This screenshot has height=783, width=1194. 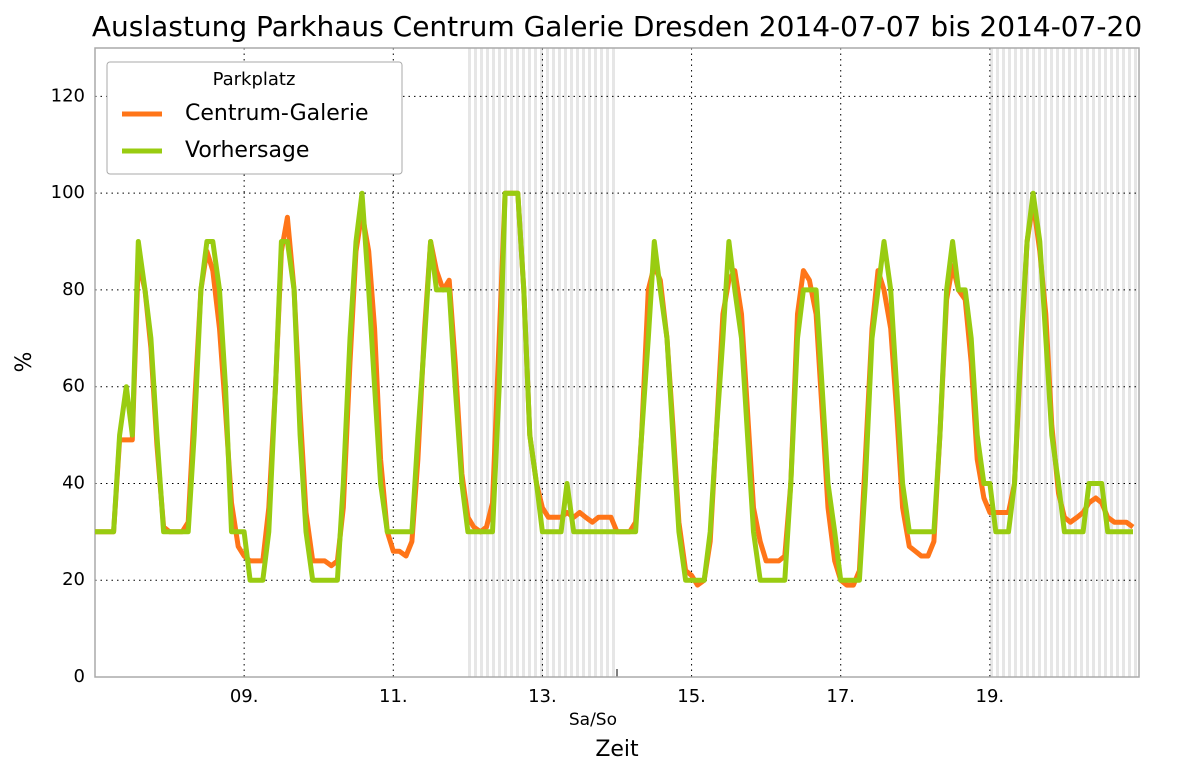 What do you see at coordinates (24, 362) in the screenshot?
I see `y-axis-label: %` at bounding box center [24, 362].